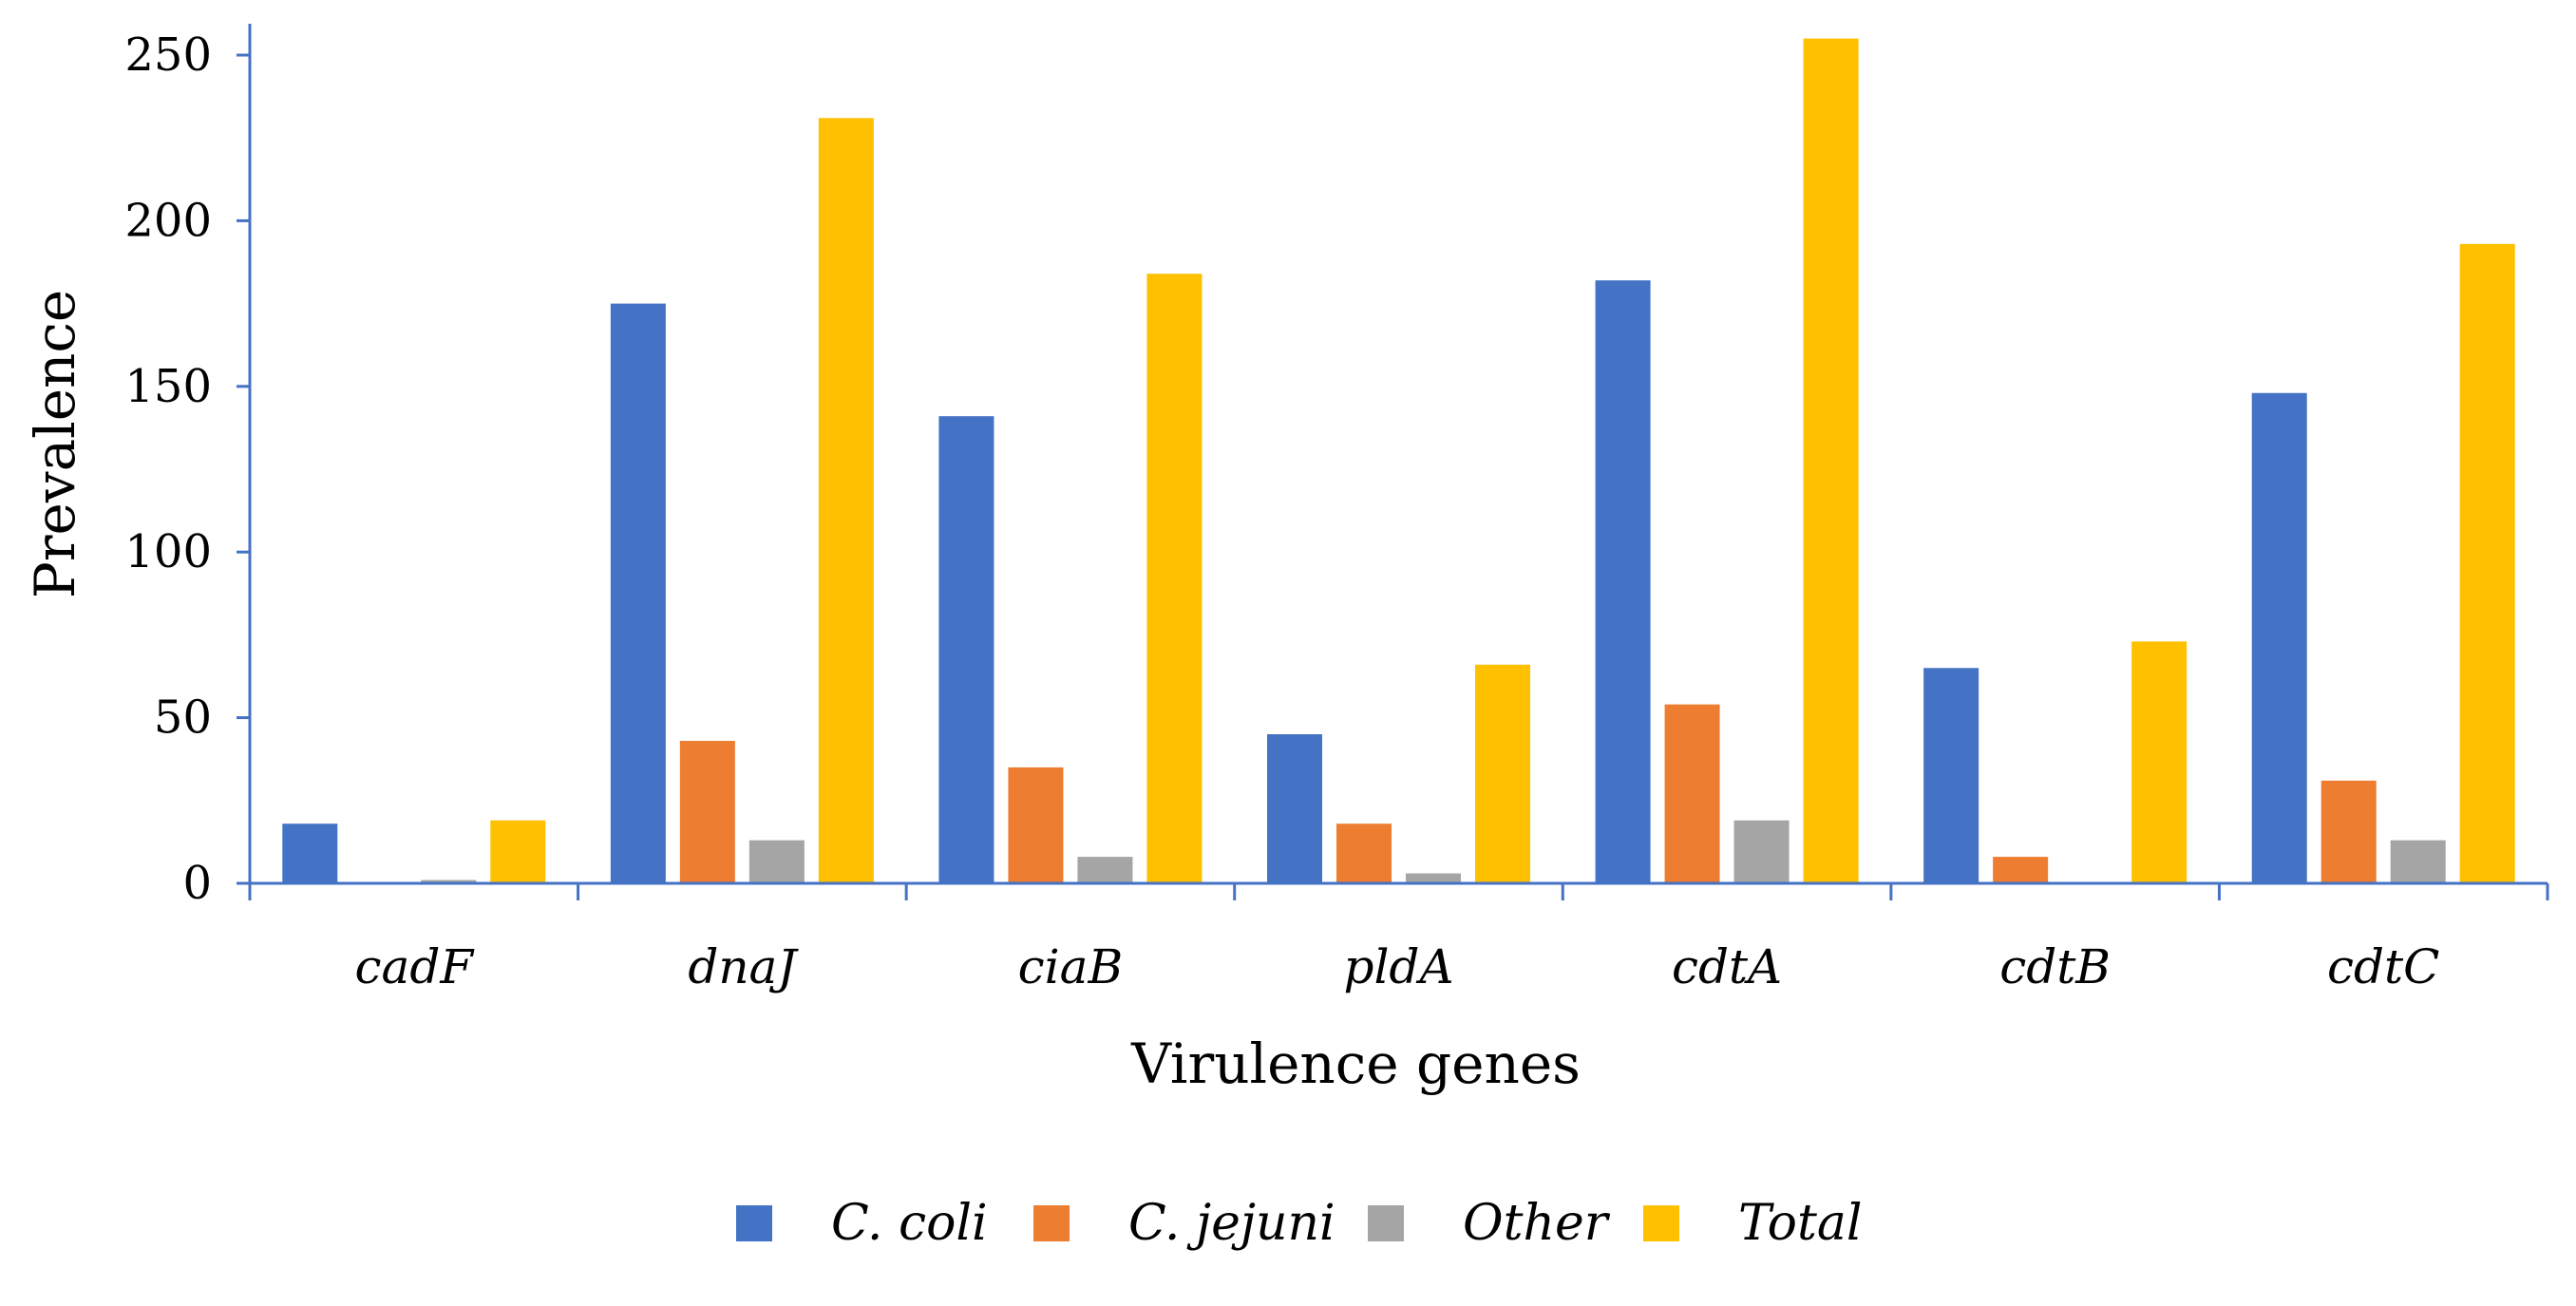 The width and height of the screenshot is (2576, 1306). Describe the element at coordinates (1623, 582) in the screenshot. I see `bar-cdtA-c-coli` at that location.